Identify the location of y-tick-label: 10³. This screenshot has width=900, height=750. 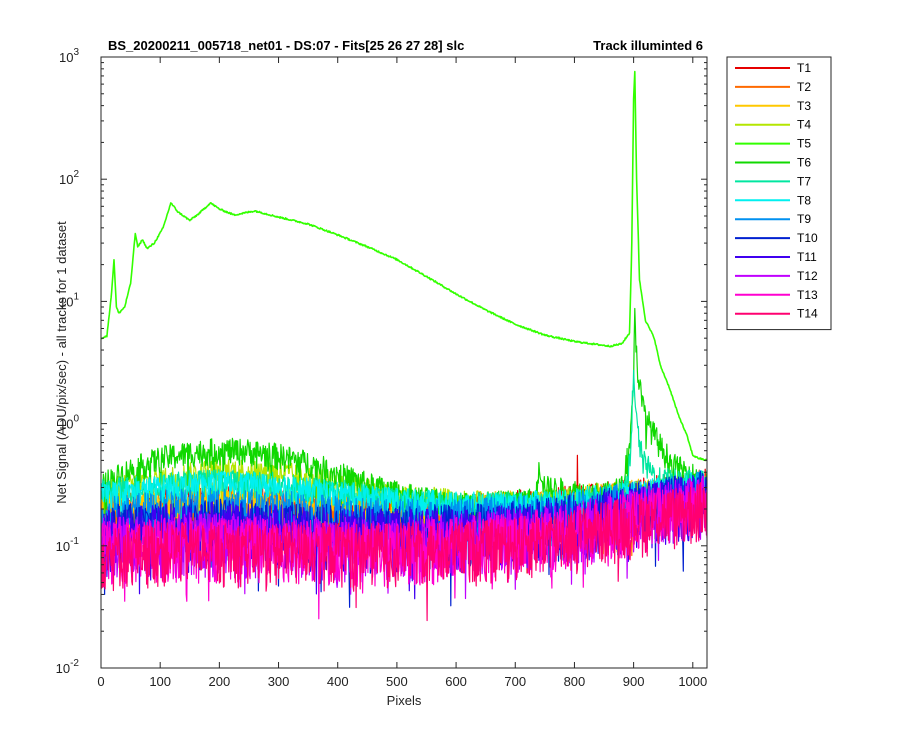
(69, 56).